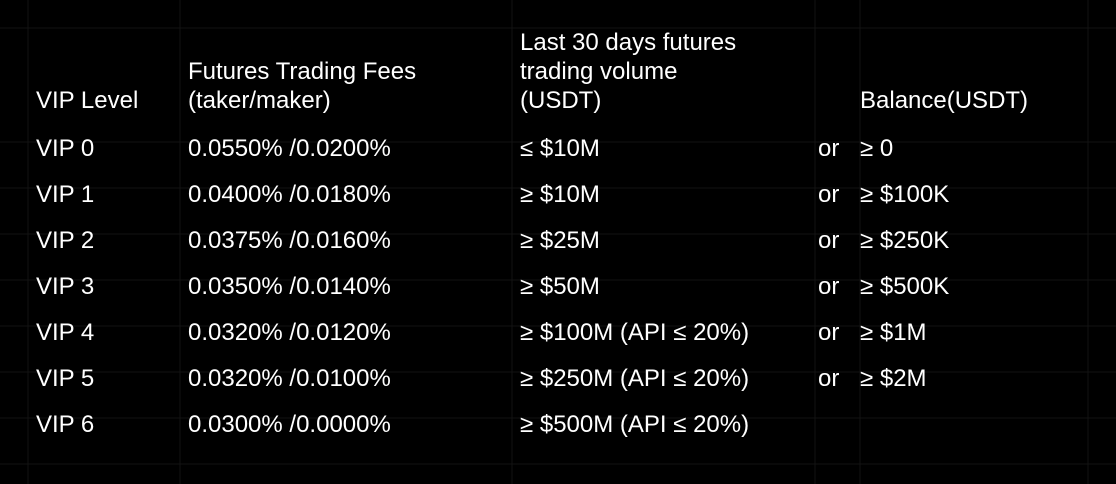 This screenshot has height=484, width=1116. I want to click on vip-level-cell: VIP 1, so click(65, 194).